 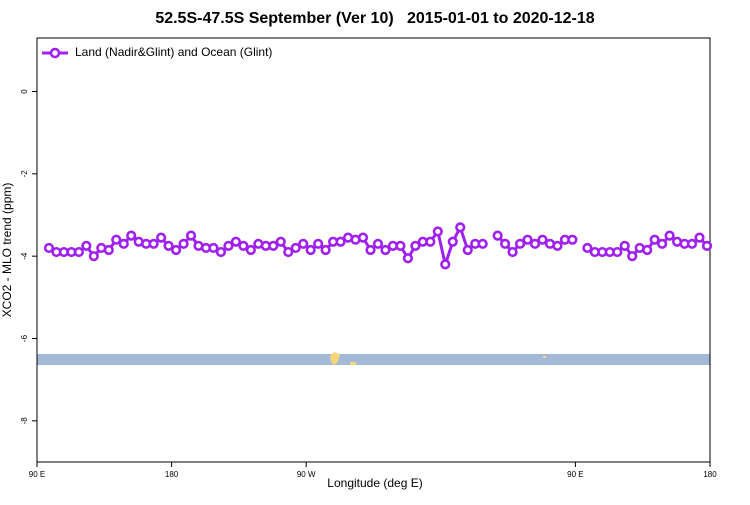 What do you see at coordinates (24, 91) in the screenshot?
I see `y-tick-label: 0` at bounding box center [24, 91].